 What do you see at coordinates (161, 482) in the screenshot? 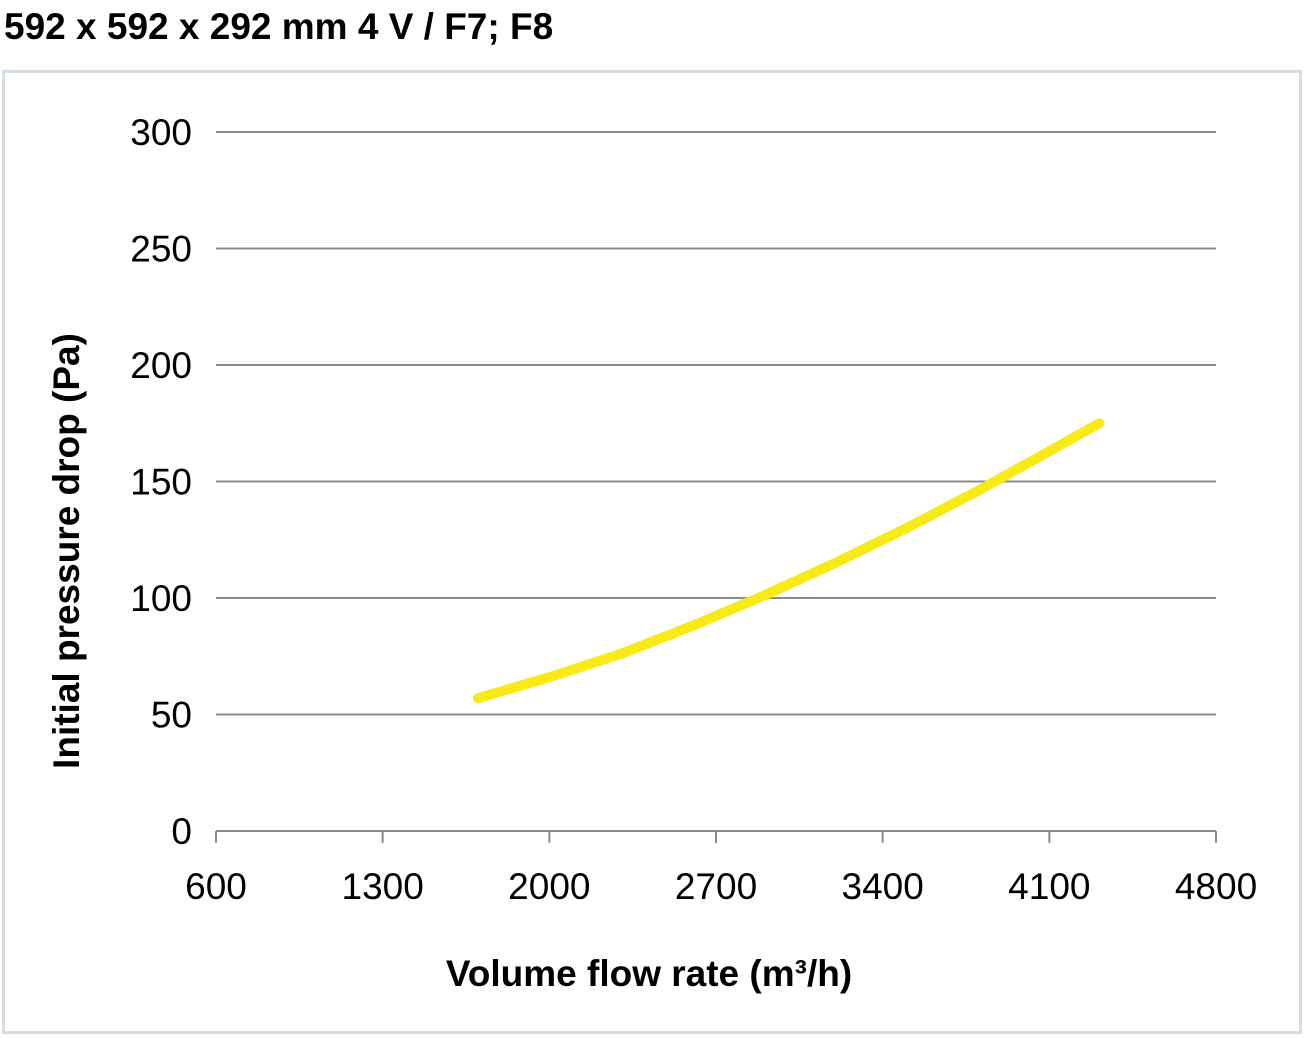
I see `y-tick-label: 150` at bounding box center [161, 482].